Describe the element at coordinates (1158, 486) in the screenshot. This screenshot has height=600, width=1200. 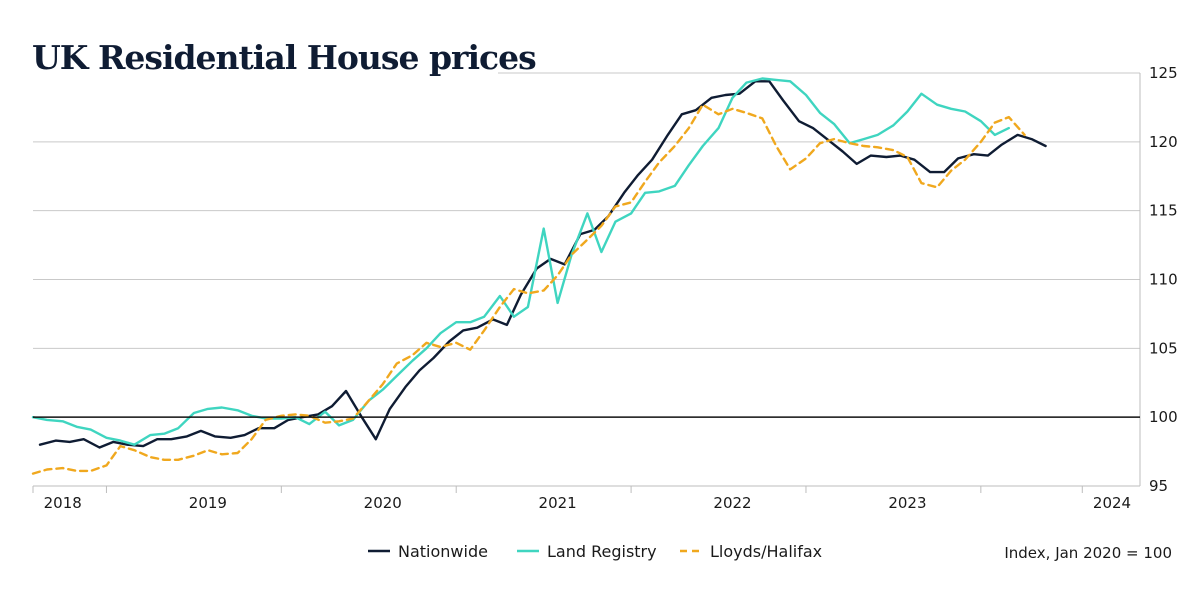
I see `y-tick-label-95: 95` at that location.